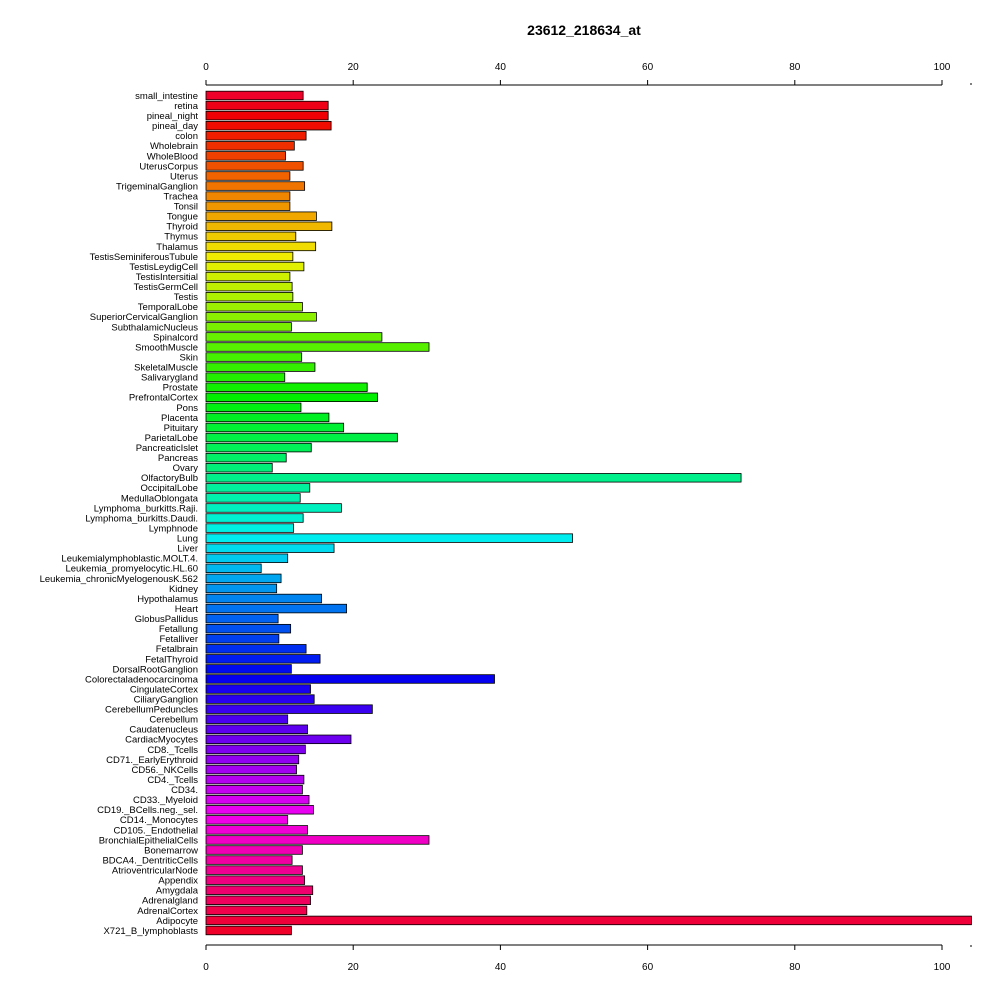  What do you see at coordinates (177, 921) in the screenshot?
I see `category-label: Adipocyte` at bounding box center [177, 921].